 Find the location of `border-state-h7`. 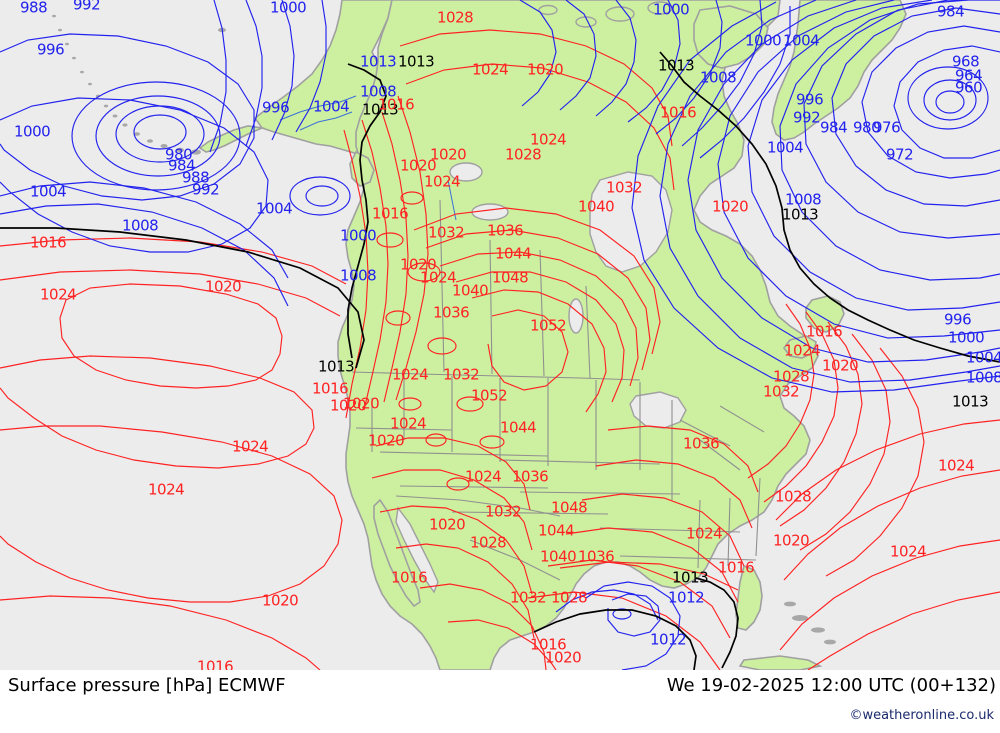

border-state-h7 is located at coordinates (670, 530).